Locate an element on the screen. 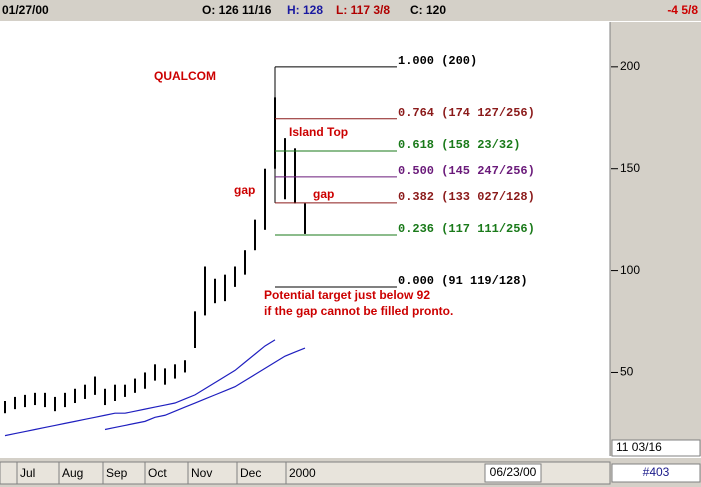 Image resolution: width=701 pixels, height=487 pixels. x-tick-label: Oct is located at coordinates (157, 473).